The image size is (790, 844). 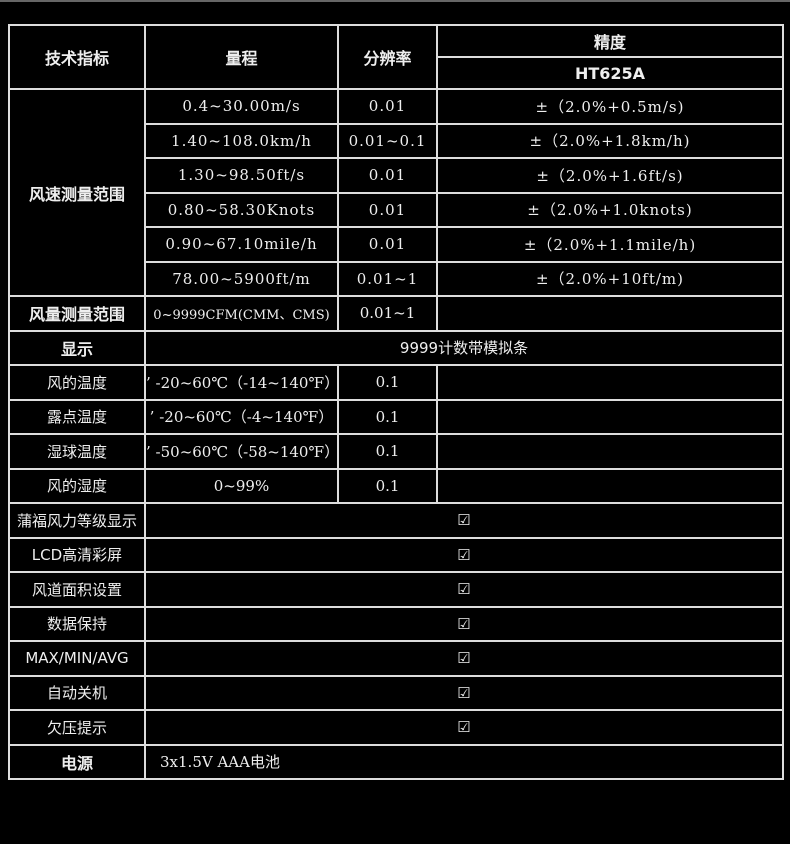 I want to click on feature-label: MAX/MIN/AVG, so click(x=77, y=658).